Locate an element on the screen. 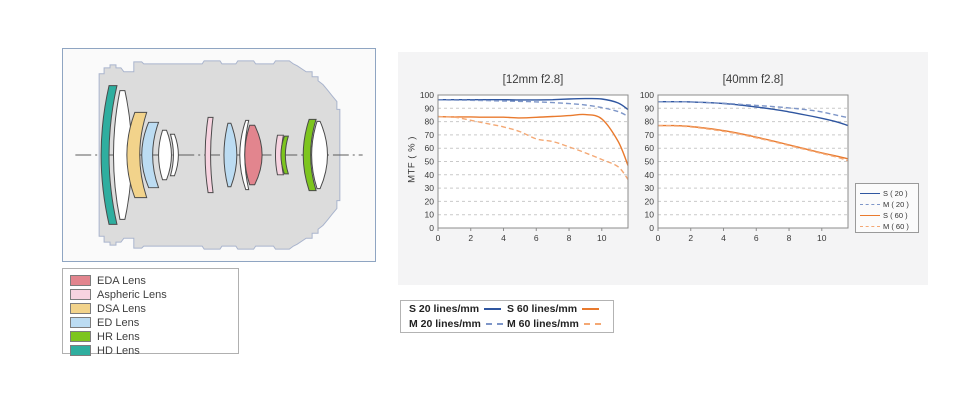 Image resolution: width=960 pixels, height=400 pixels. eda-label: EDA Lens is located at coordinates (121, 280).